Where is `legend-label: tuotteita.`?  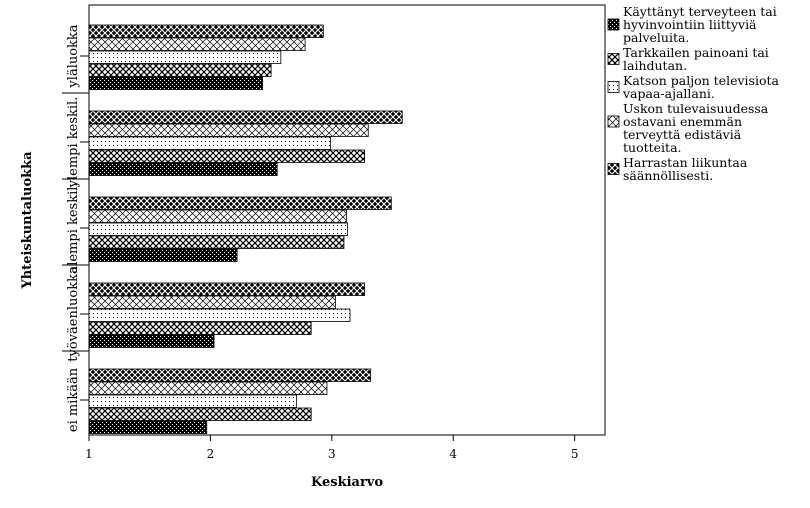 legend-label: tuotteita. is located at coordinates (652, 147).